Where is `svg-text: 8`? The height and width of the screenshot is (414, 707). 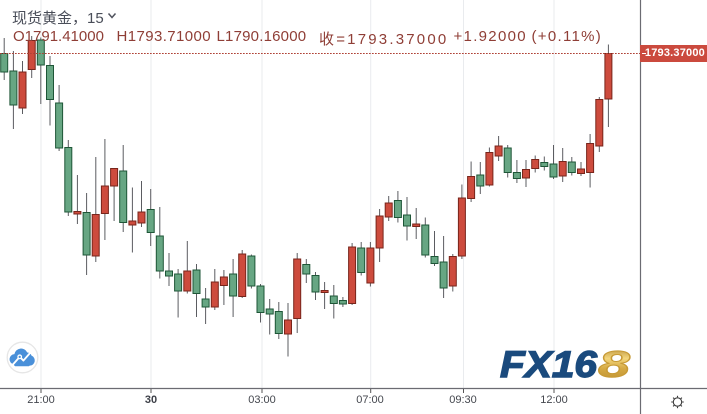 svg-text: 8 is located at coordinates (614, 364).